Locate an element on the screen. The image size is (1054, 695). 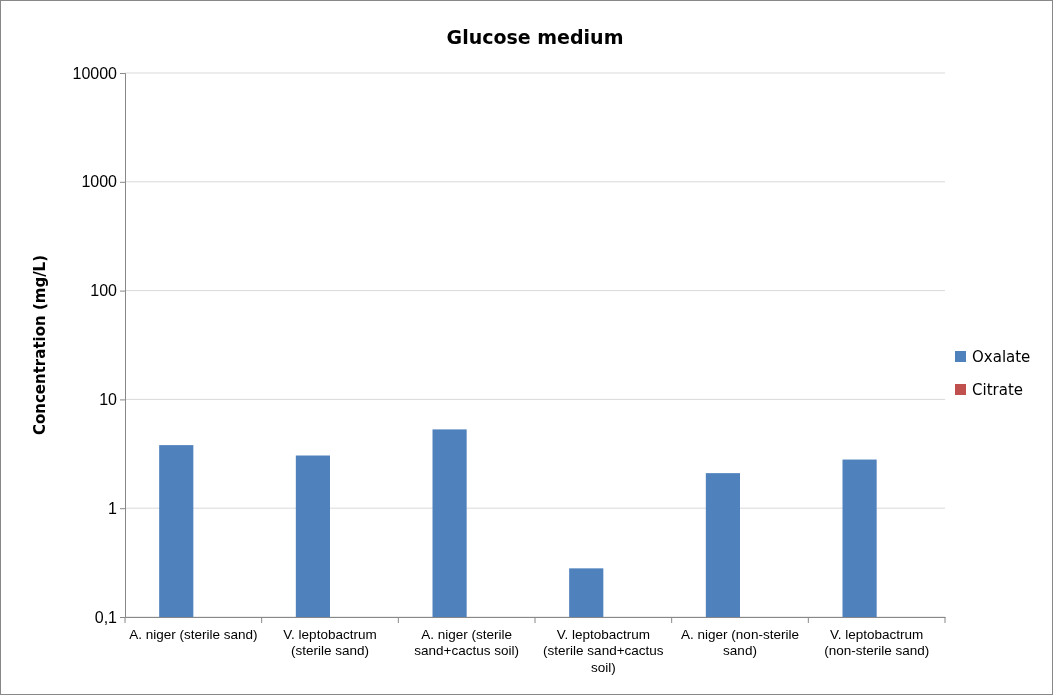
y-tick-label: 10000 is located at coordinates (95, 73).